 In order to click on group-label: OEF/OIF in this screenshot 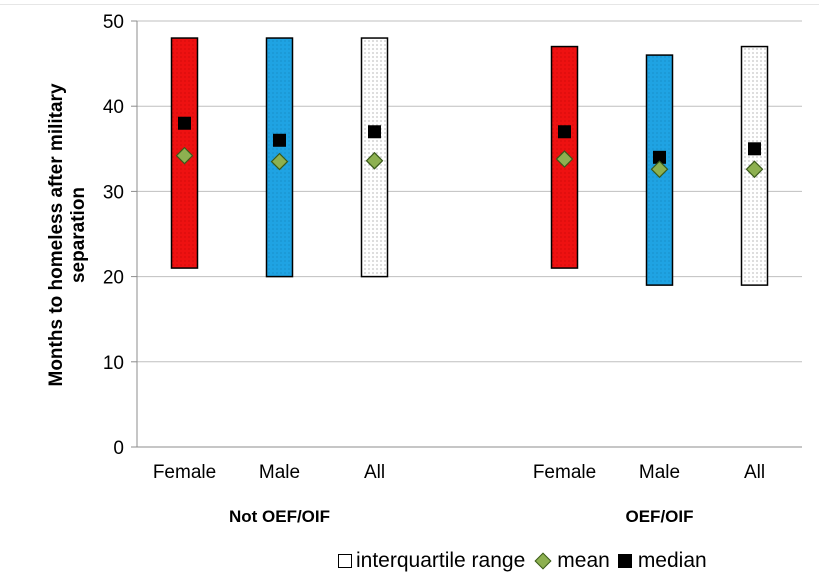, I will do `click(660, 516)`.